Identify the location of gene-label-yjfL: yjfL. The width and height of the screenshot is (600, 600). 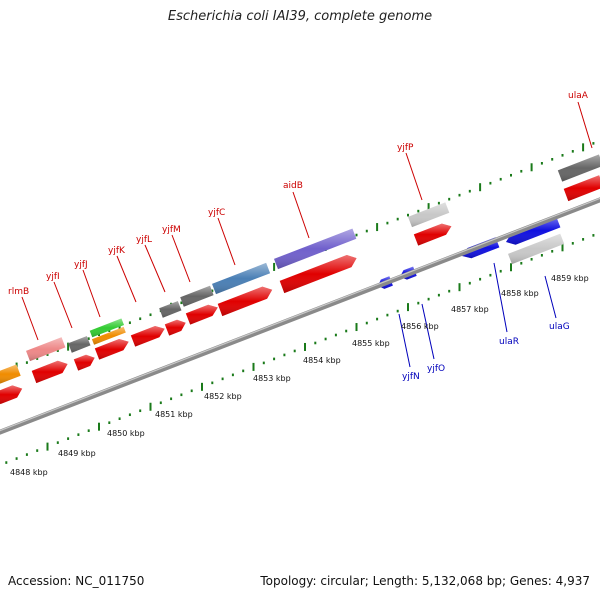
(144, 240).